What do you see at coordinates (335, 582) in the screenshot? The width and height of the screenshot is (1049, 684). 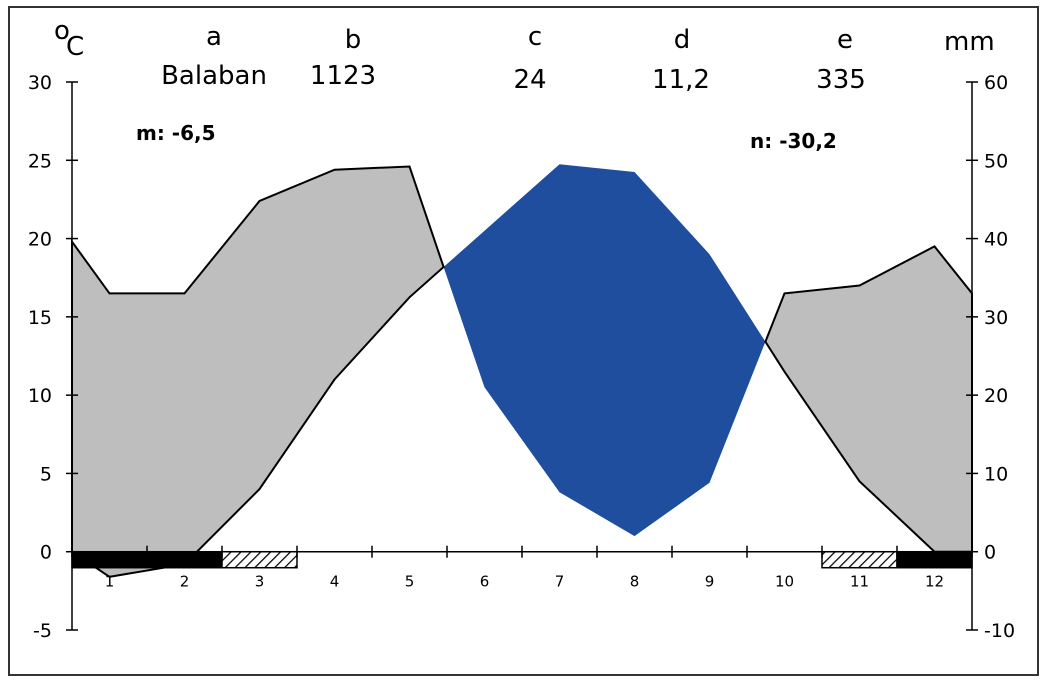 I see `month-label: 4` at bounding box center [335, 582].